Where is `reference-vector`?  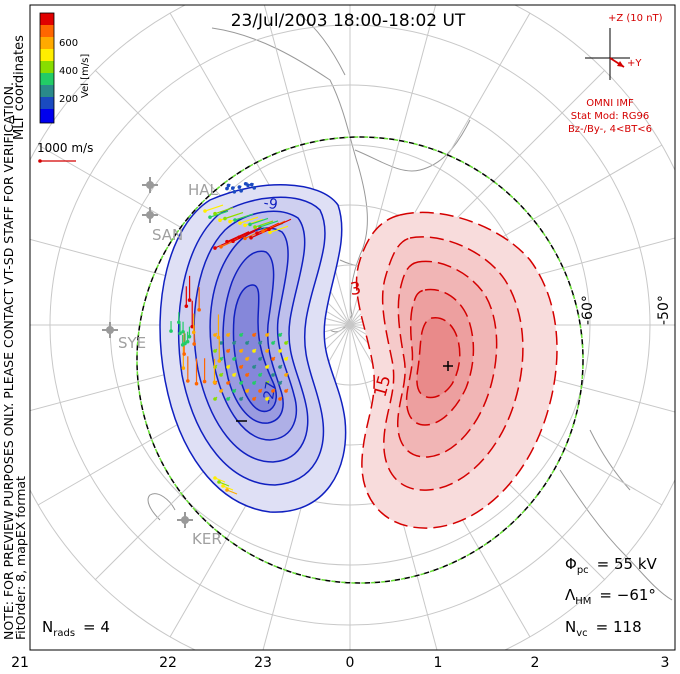 reference-vector is located at coordinates (57, 161).